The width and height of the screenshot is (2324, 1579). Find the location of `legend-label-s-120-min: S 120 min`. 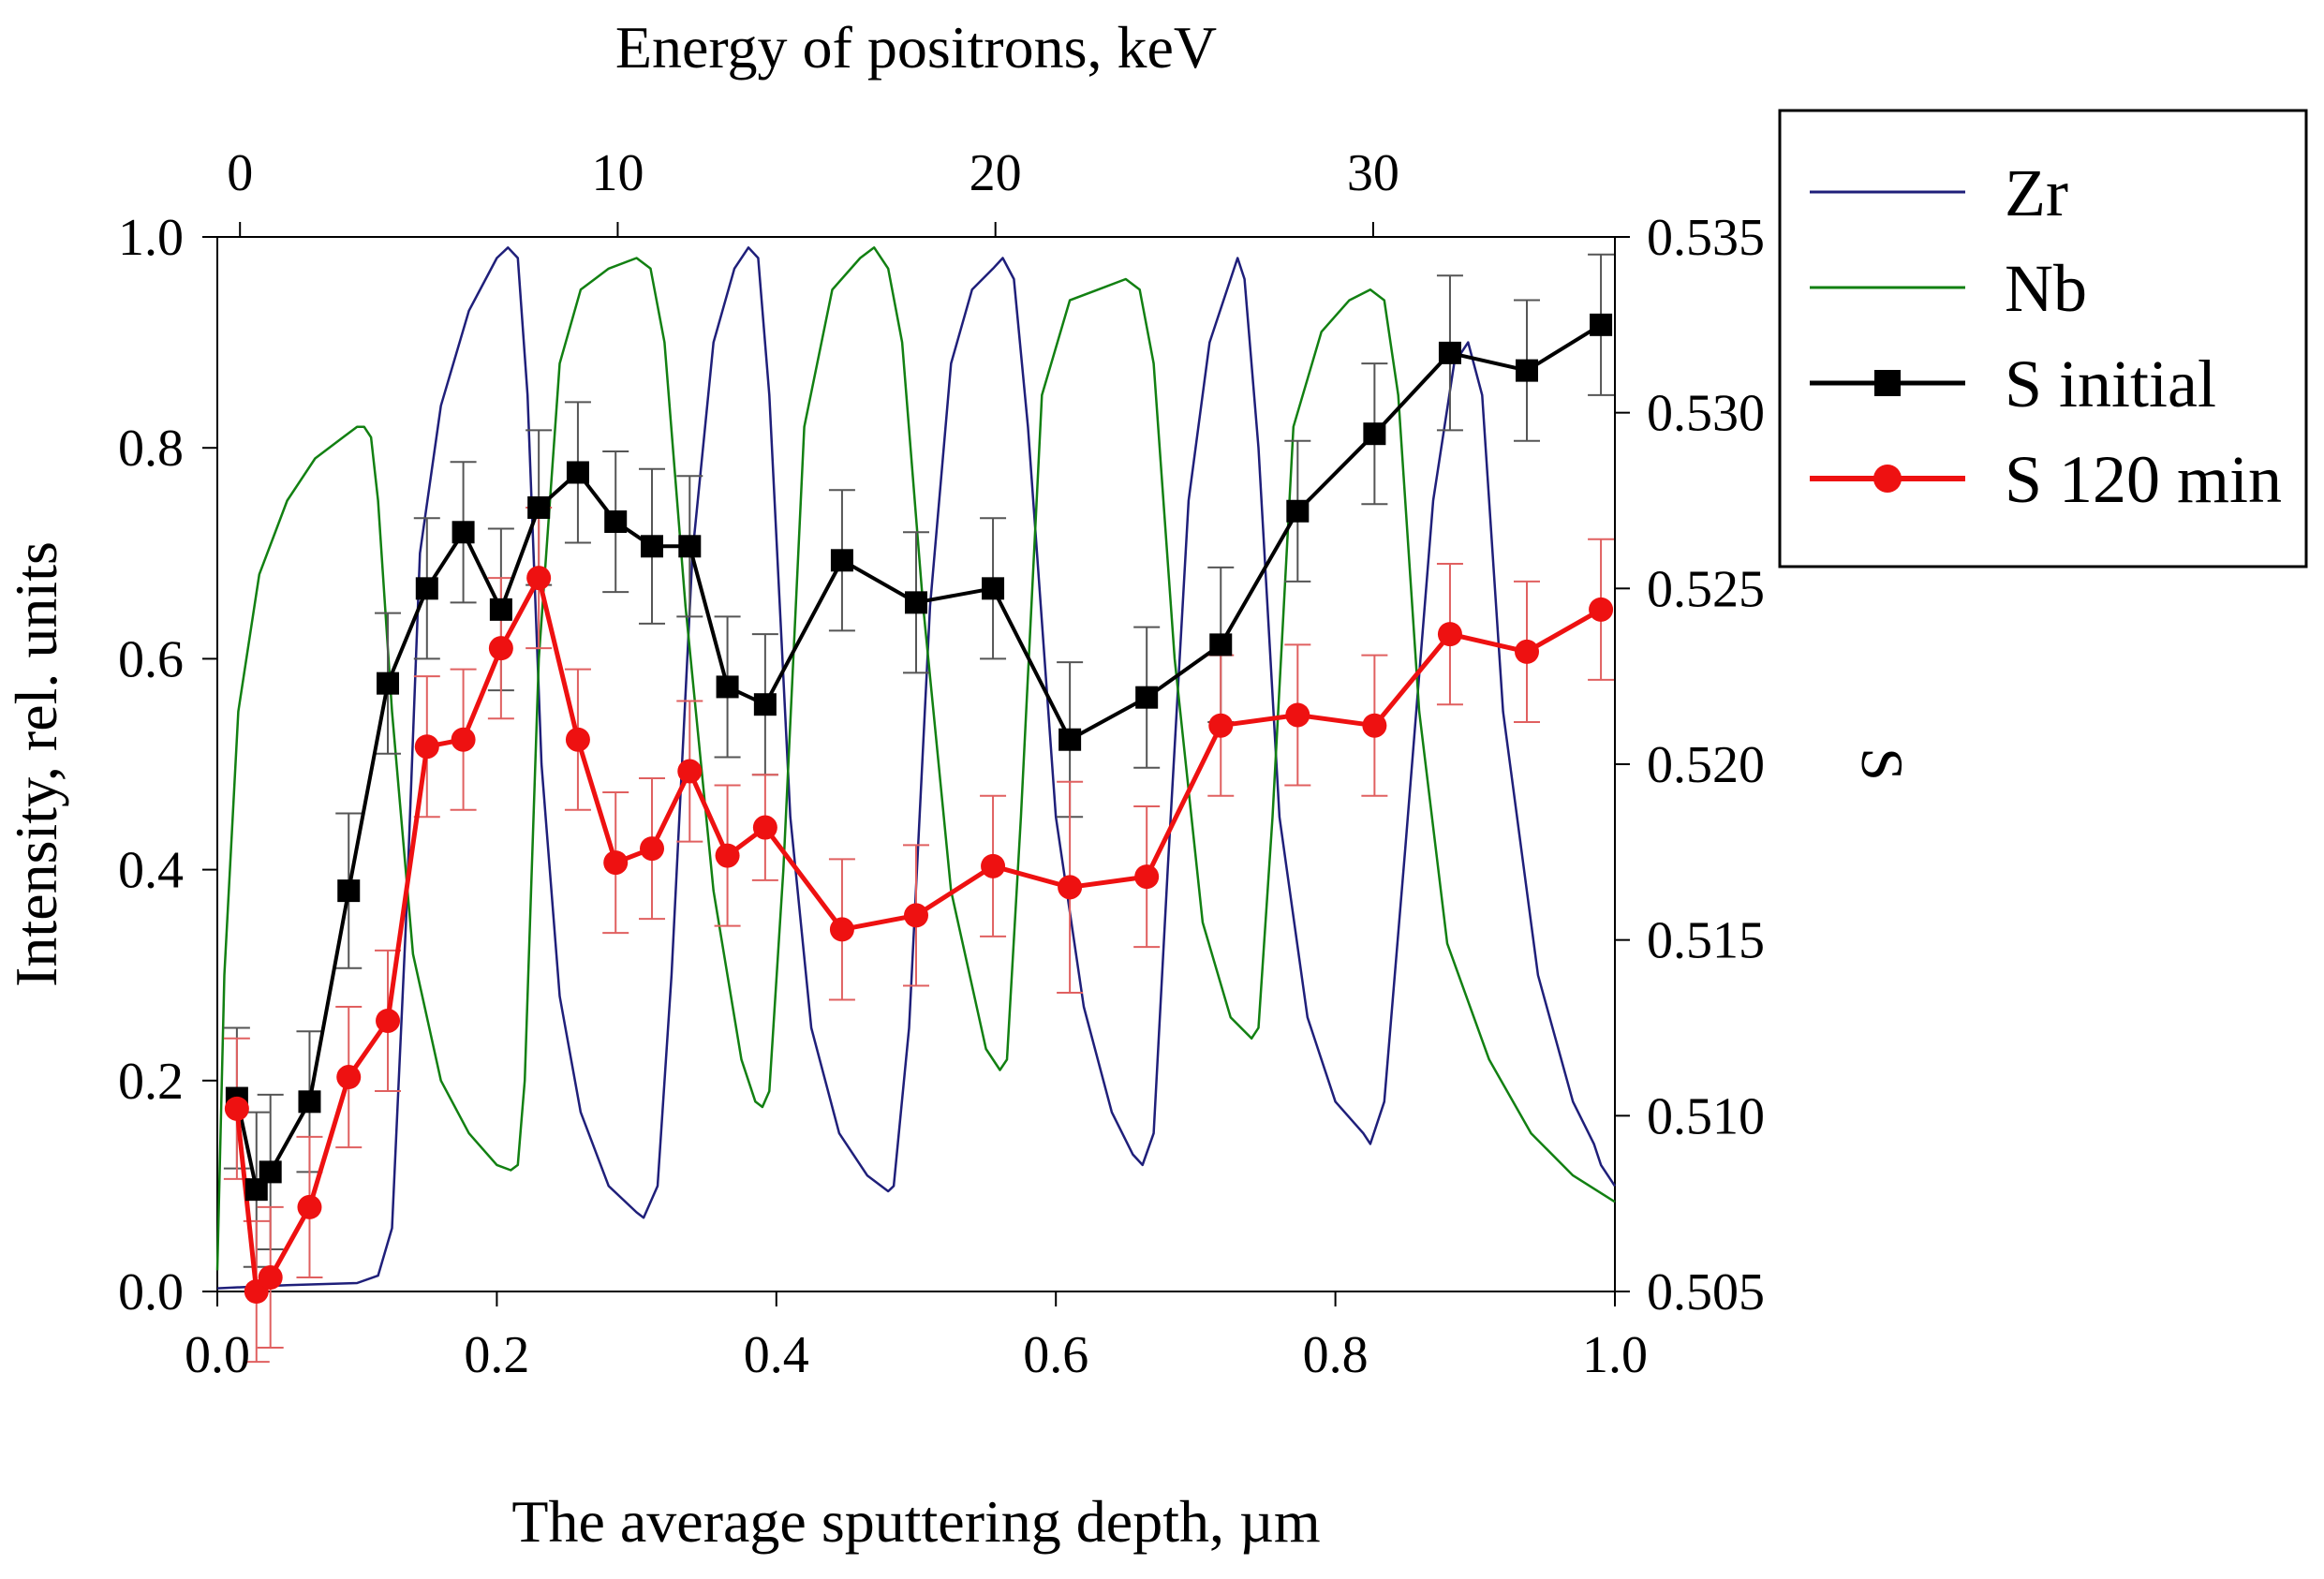

legend-label-s-120-min: S 120 min is located at coordinates (2143, 479).